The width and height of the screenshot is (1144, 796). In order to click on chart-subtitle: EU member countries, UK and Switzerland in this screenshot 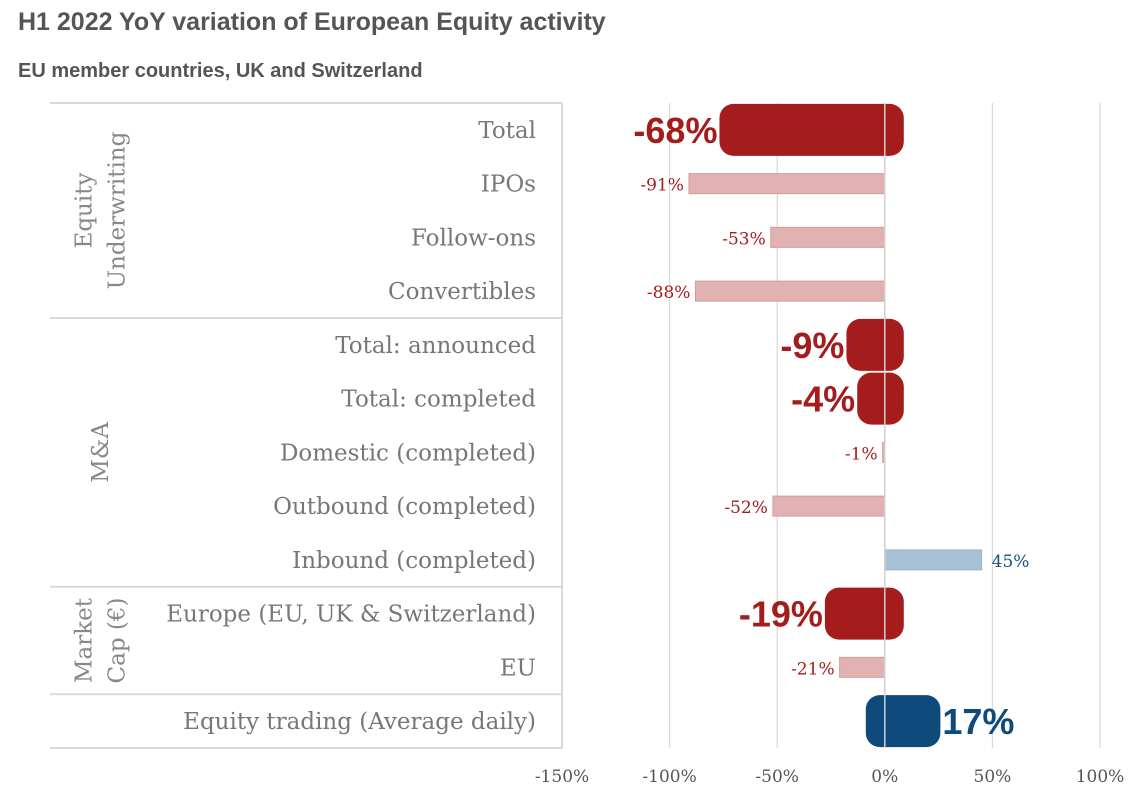, I will do `click(220, 71)`.